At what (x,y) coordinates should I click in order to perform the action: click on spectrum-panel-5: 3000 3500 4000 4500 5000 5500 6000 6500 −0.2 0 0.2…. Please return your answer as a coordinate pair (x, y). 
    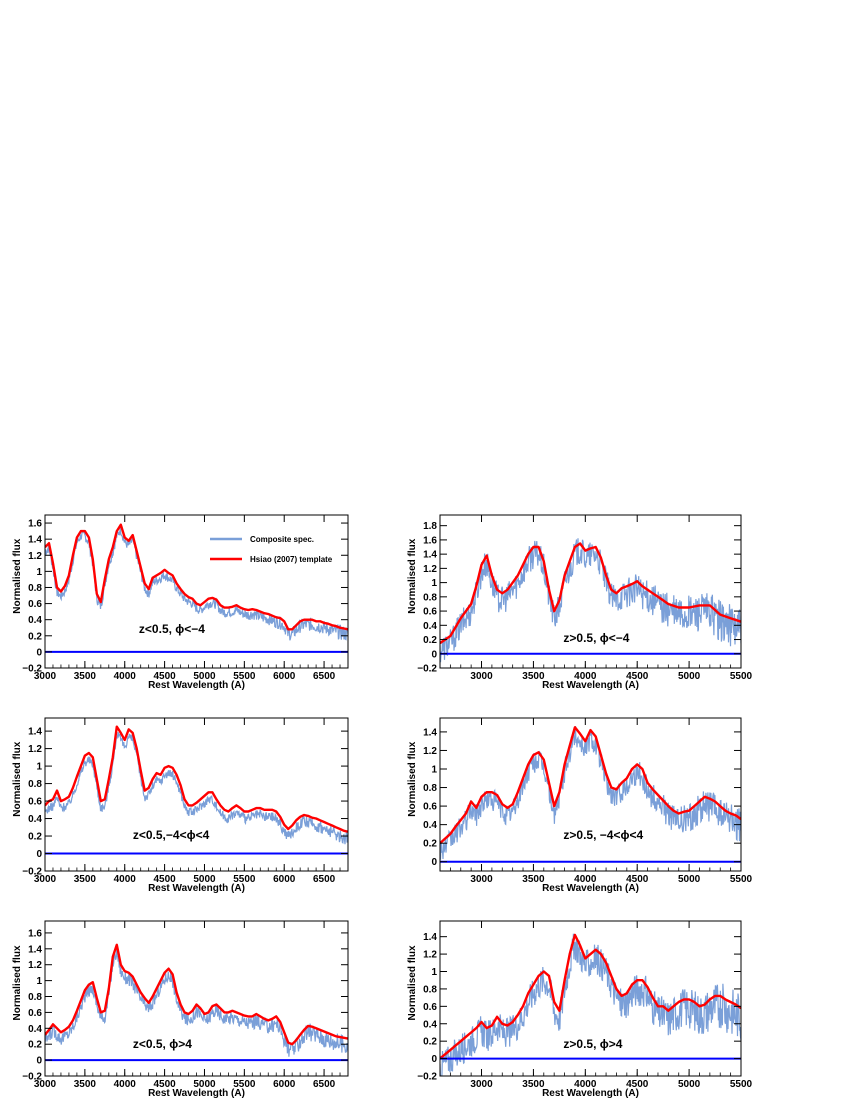
    Looking at the image, I should click on (180, 1009).